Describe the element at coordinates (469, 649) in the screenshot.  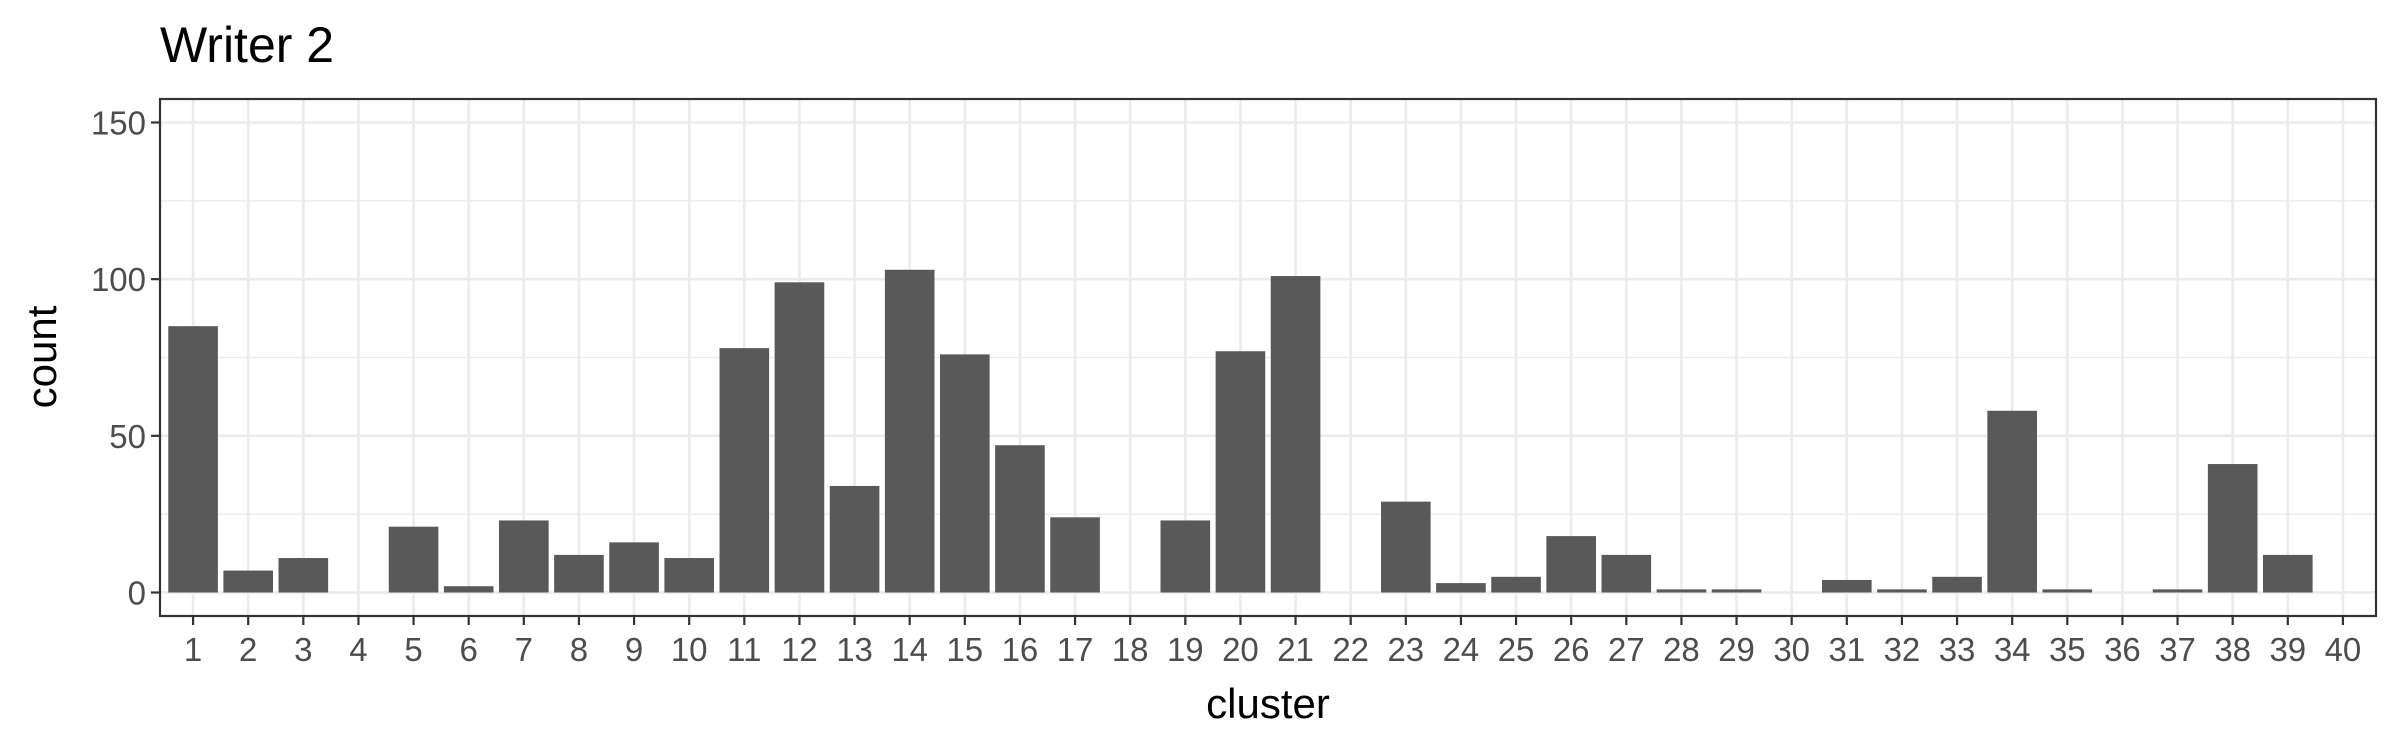
I see `x-tick-label: 6` at that location.